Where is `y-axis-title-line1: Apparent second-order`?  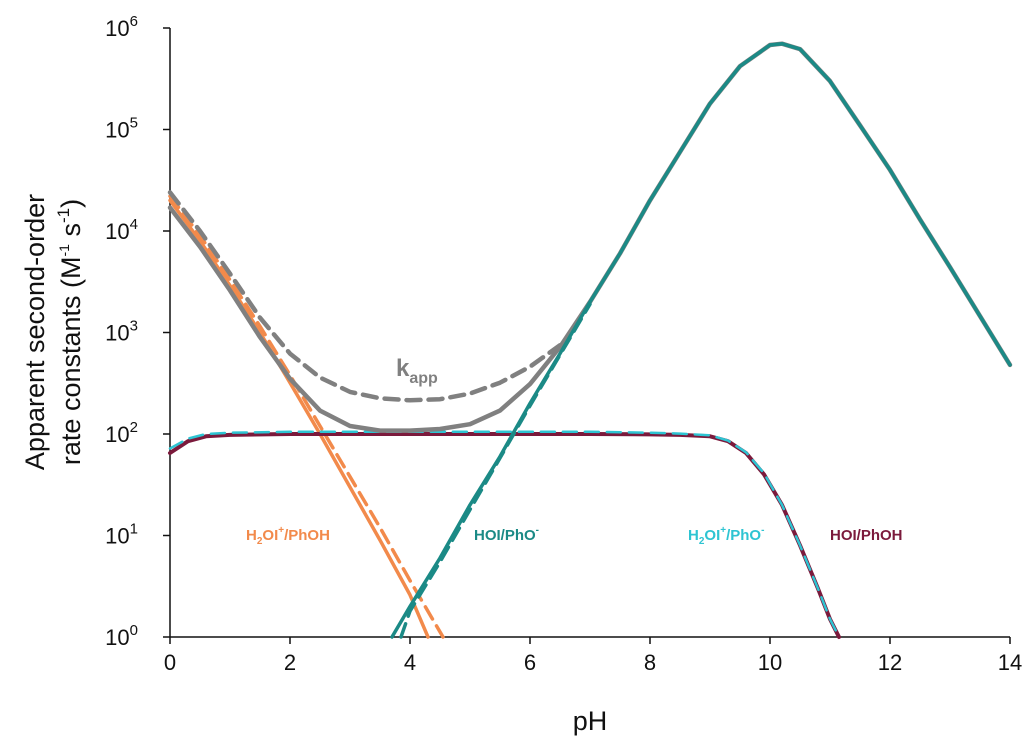
y-axis-title-line1: Apparent second-order is located at coordinates (35, 332).